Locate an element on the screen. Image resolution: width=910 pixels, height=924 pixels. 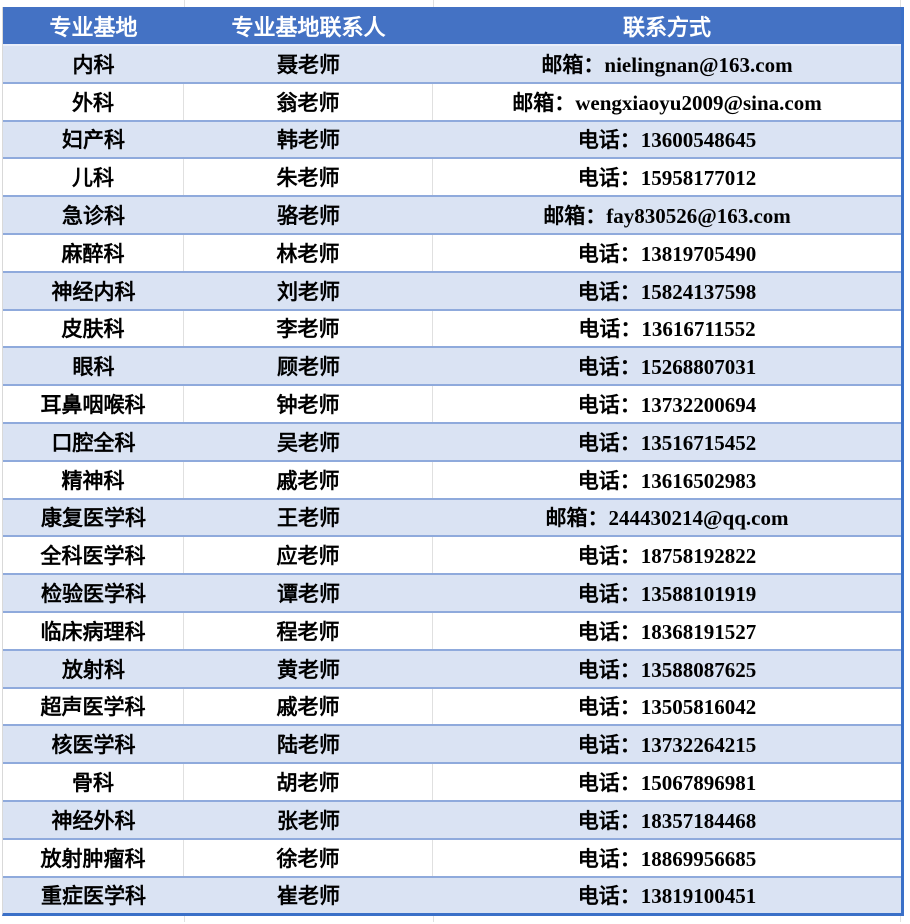
cell-contact-method: 电话：13732264215 is located at coordinates (667, 745).